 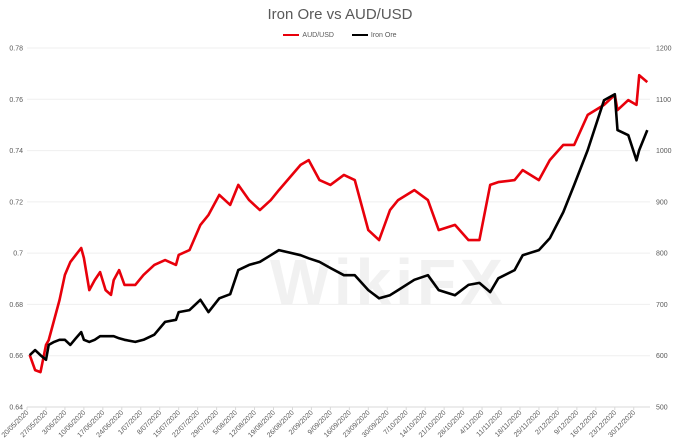 I want to click on y-left-tick-label: 0.66, so click(x=16, y=356).